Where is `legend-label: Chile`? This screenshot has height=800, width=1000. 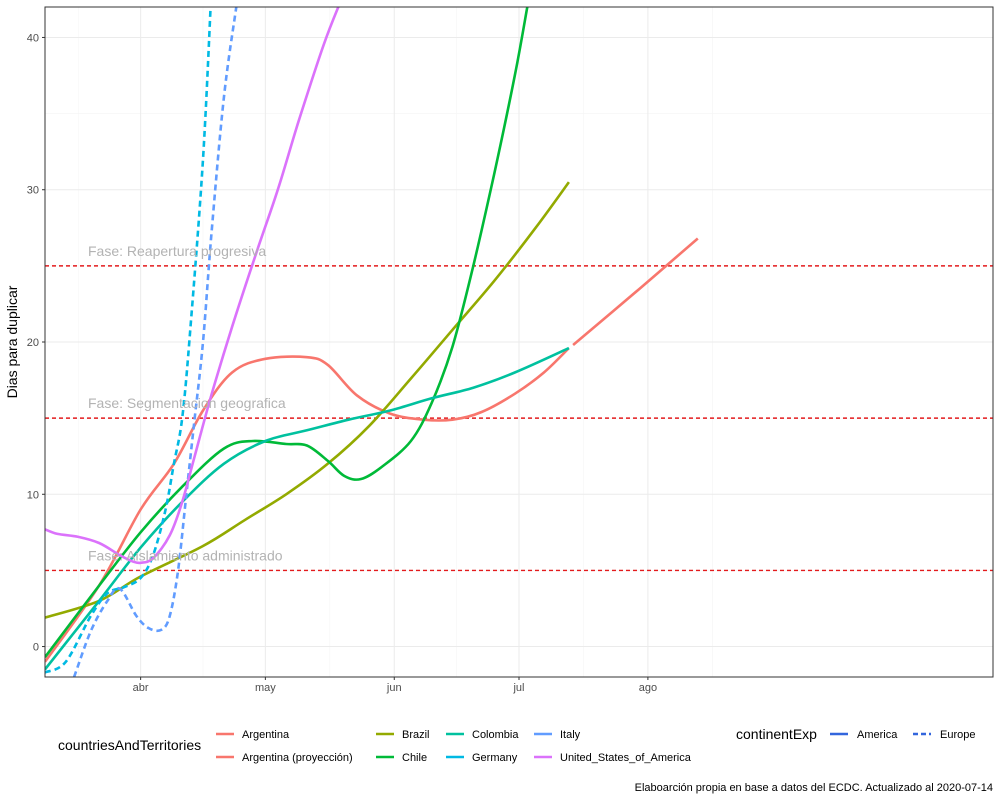 legend-label: Chile is located at coordinates (414, 758).